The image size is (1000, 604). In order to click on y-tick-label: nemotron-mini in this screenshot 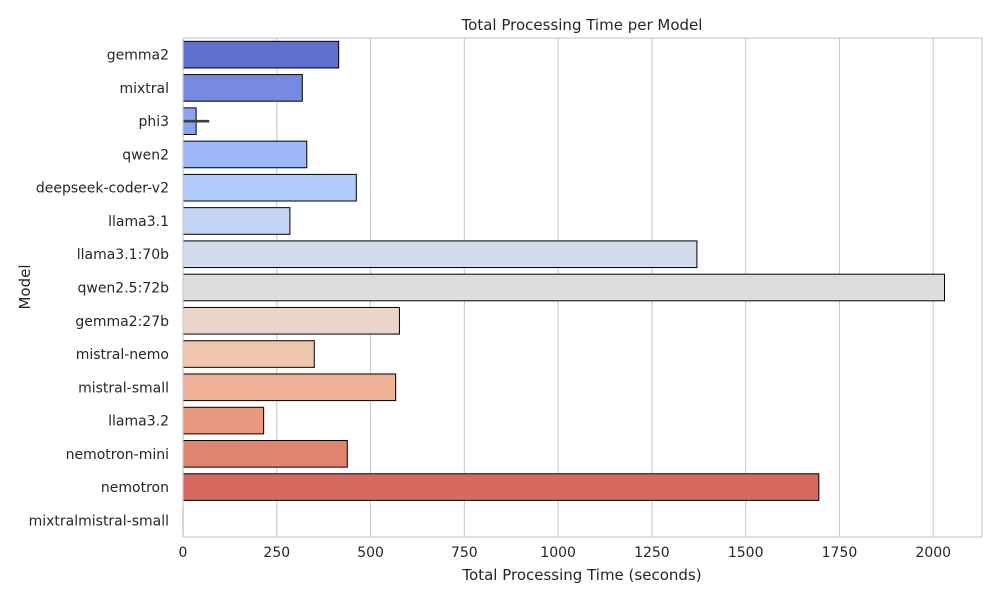, I will do `click(117, 455)`.